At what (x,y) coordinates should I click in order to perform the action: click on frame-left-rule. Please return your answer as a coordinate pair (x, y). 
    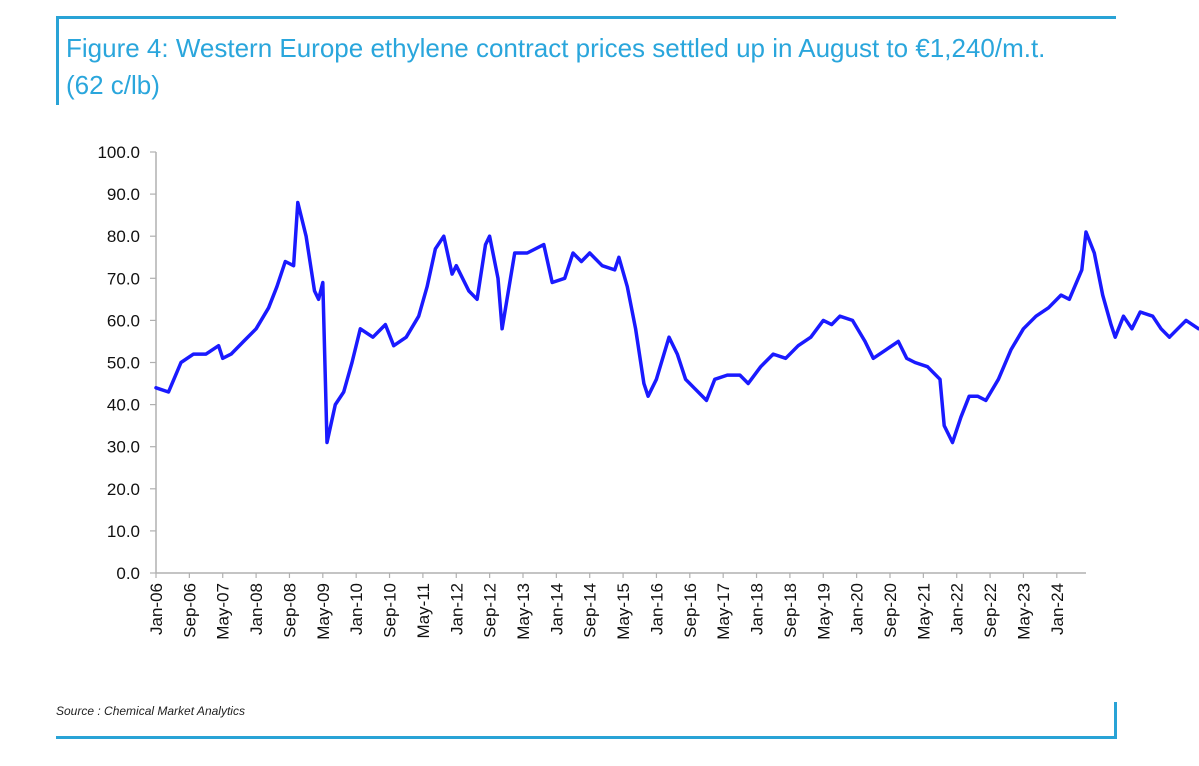
    Looking at the image, I should click on (57, 60).